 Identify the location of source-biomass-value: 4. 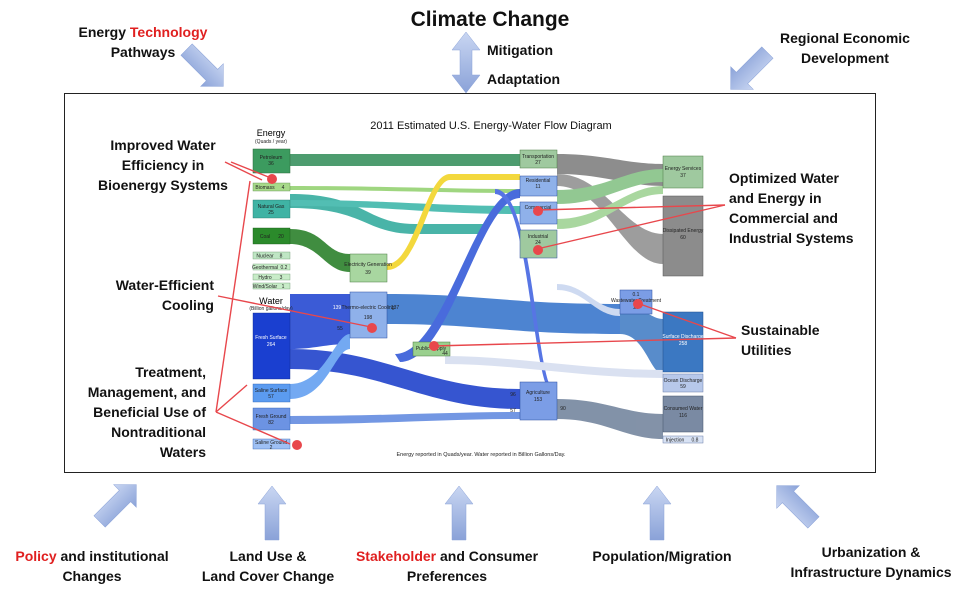
(283, 188).